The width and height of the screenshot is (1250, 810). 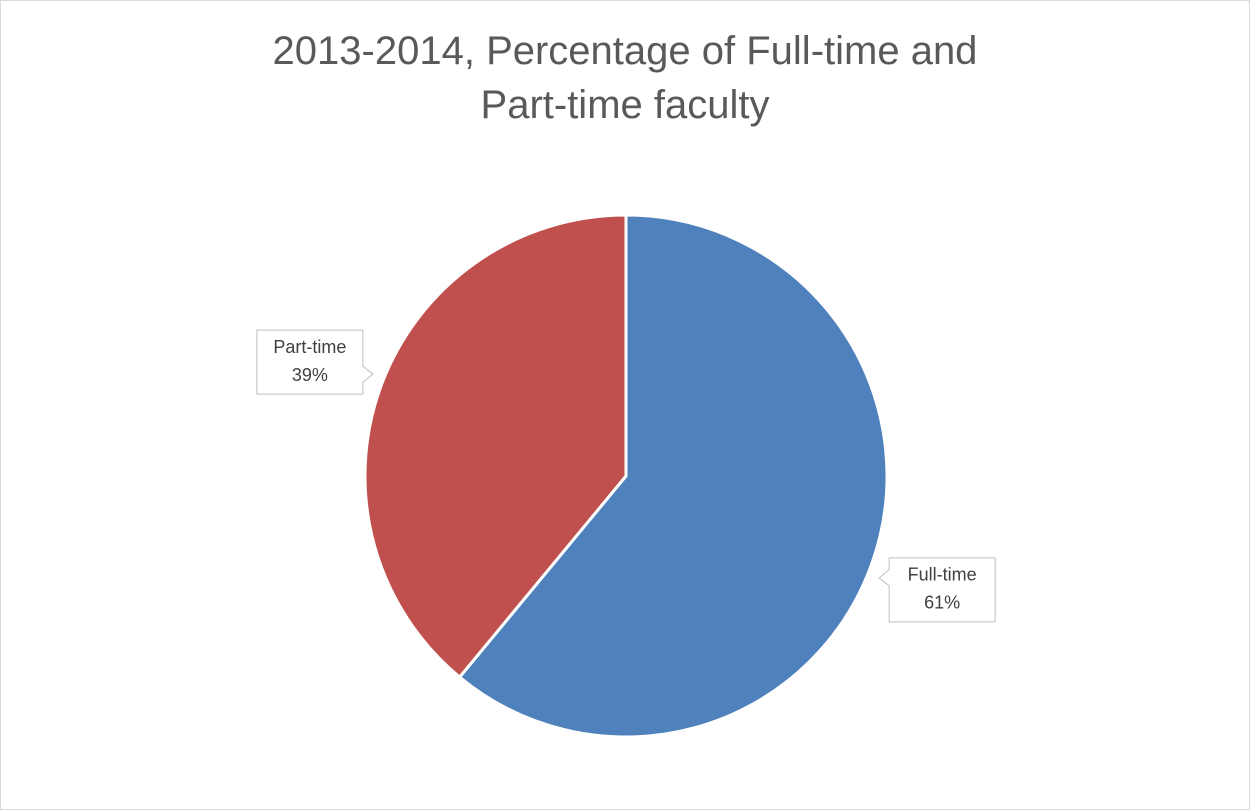 I want to click on data-label: 61%, so click(x=942, y=603).